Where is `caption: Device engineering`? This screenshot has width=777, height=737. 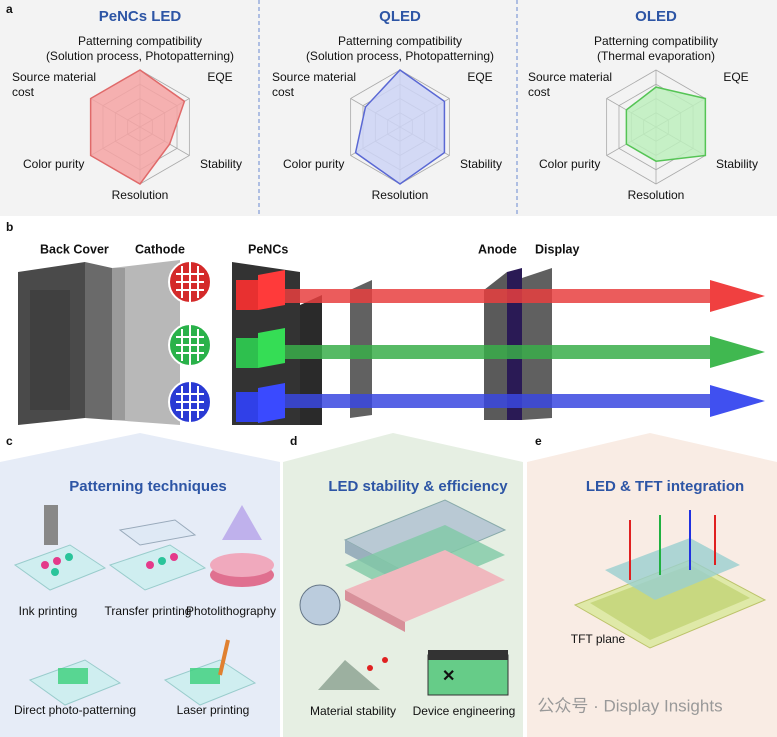 caption: Device engineering is located at coordinates (464, 711).